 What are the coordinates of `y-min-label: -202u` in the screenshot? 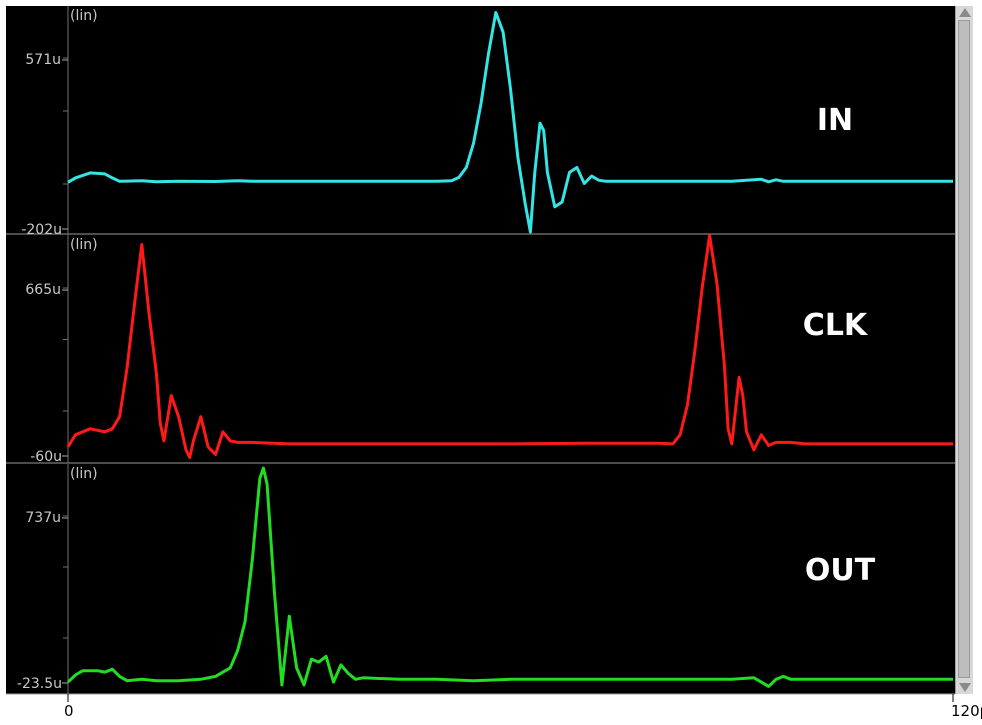 It's located at (41, 230).